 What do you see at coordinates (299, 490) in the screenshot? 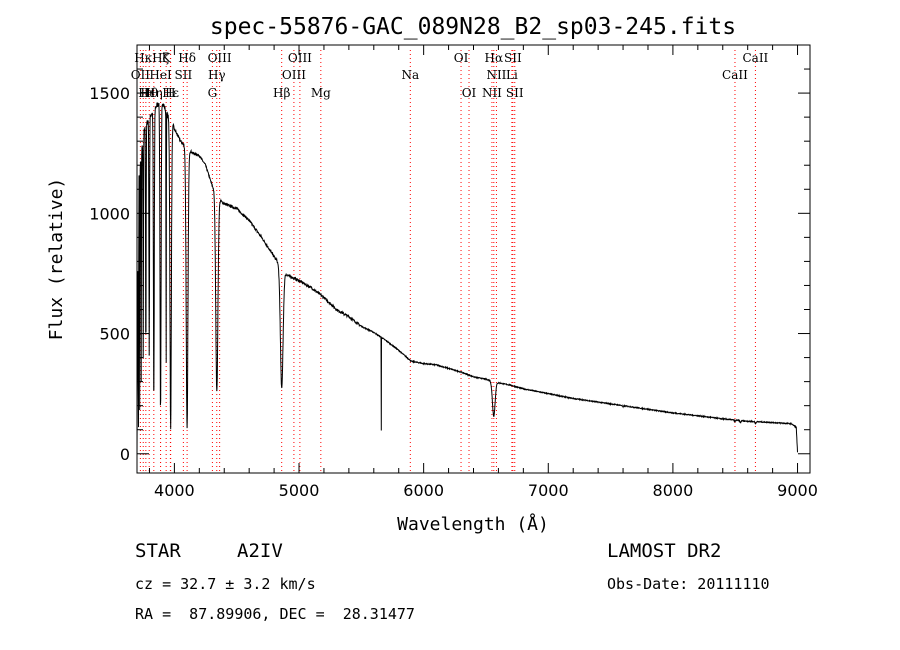
I see `x-tick-label: 5000` at bounding box center [299, 490].